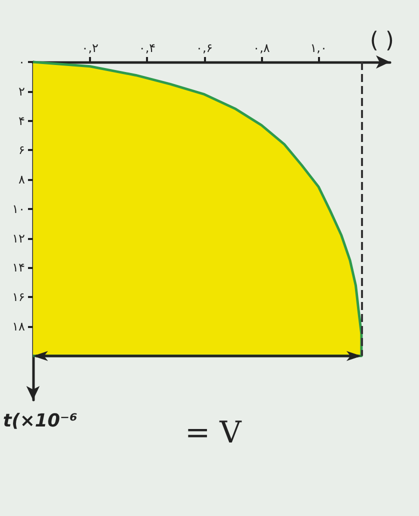  I want to click on x-tick-label: ۰,۶, so click(204, 48).